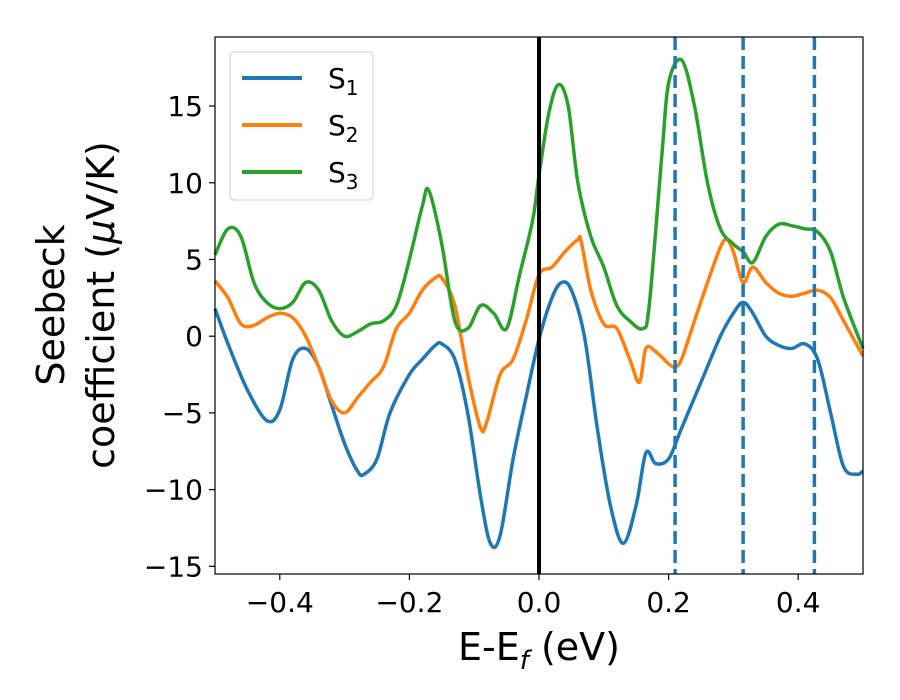 Image resolution: width=900 pixels, height=700 pixels. I want to click on x-tick-label: −0.2, so click(409, 602).